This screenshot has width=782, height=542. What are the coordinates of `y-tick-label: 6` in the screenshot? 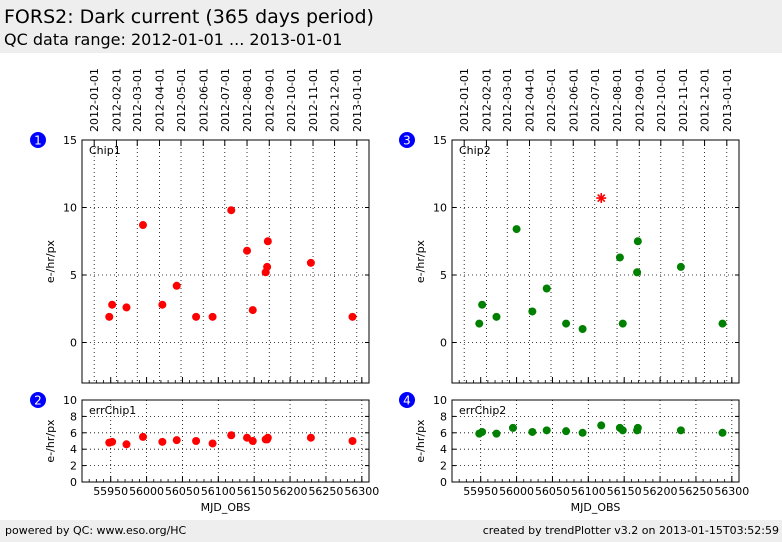 It's located at (443, 433).